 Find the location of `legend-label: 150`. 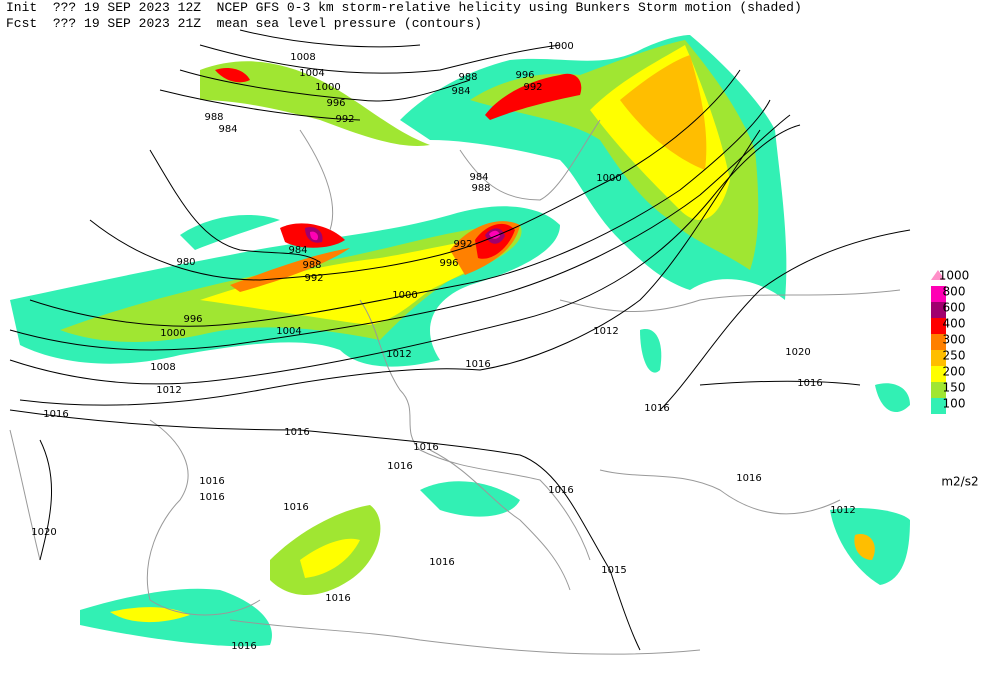

legend-label: 150 is located at coordinates (954, 388).